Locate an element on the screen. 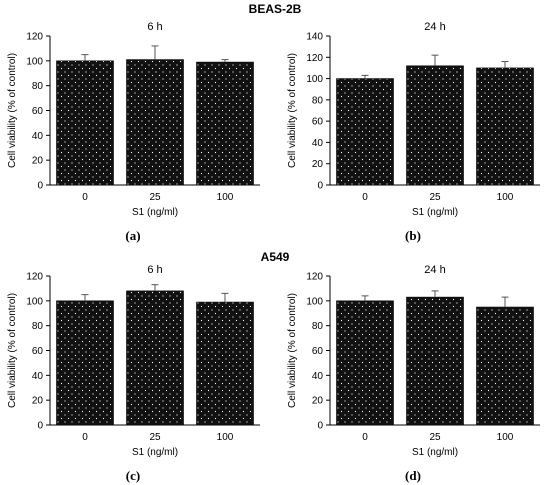 The height and width of the screenshot is (485, 550). section-title-a549: A549 is located at coordinates (275, 257).